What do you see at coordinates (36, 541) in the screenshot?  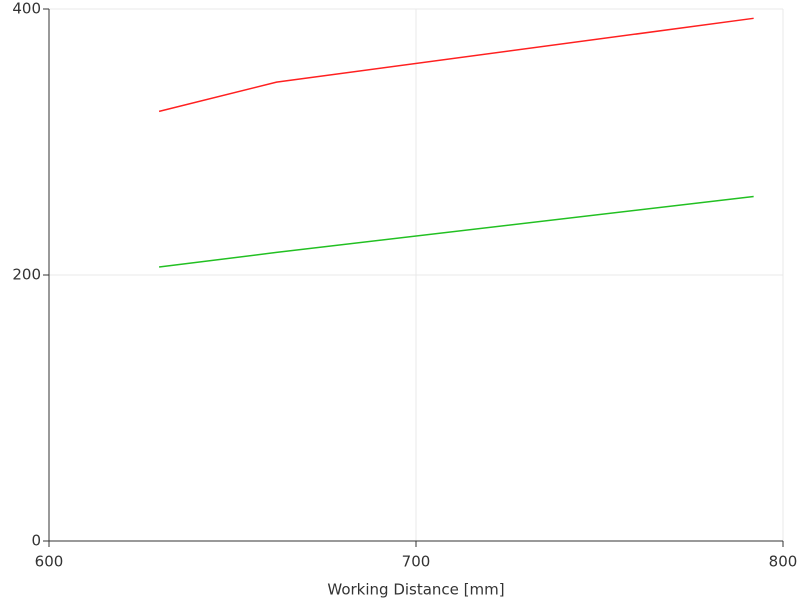 I see `y-tick-label: 0` at bounding box center [36, 541].